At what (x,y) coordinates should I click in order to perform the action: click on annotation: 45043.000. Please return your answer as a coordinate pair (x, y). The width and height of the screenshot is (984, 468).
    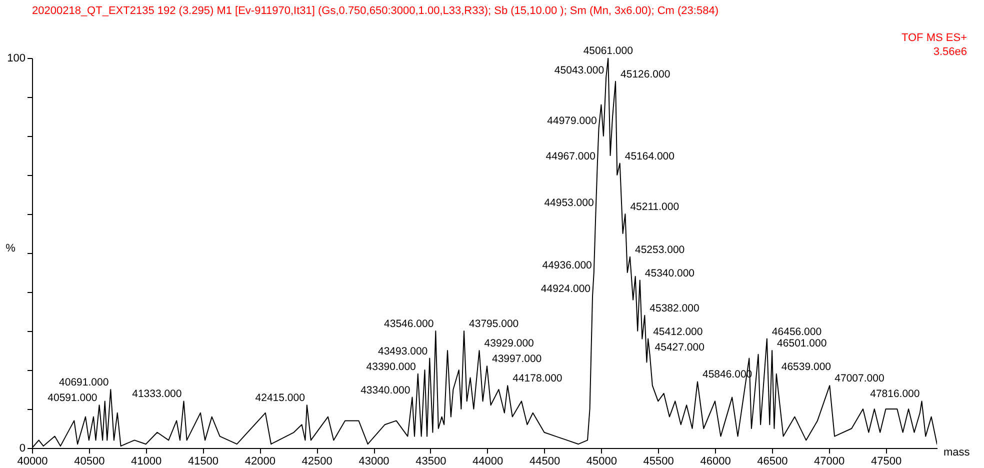
    Looking at the image, I should click on (579, 70).